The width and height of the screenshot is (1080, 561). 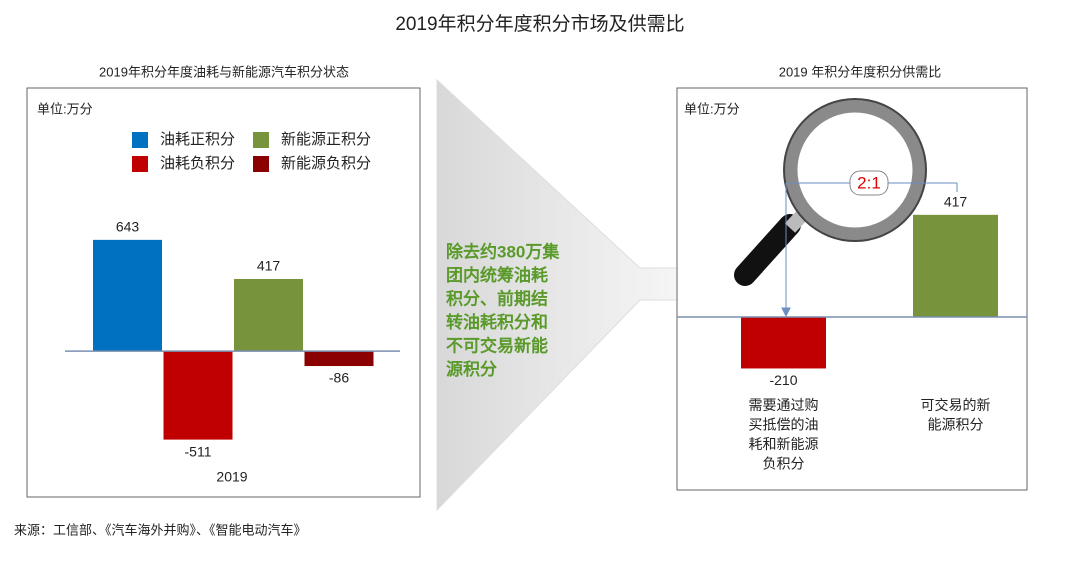 I want to click on funnel-text: 不可交易新能, so click(x=497, y=345).